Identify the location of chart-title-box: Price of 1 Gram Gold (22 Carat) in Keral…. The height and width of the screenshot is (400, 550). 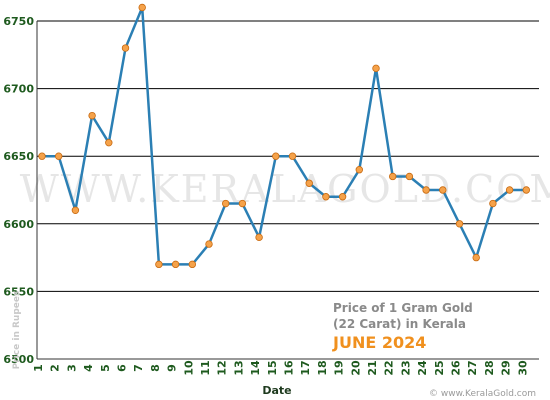
(402, 326).